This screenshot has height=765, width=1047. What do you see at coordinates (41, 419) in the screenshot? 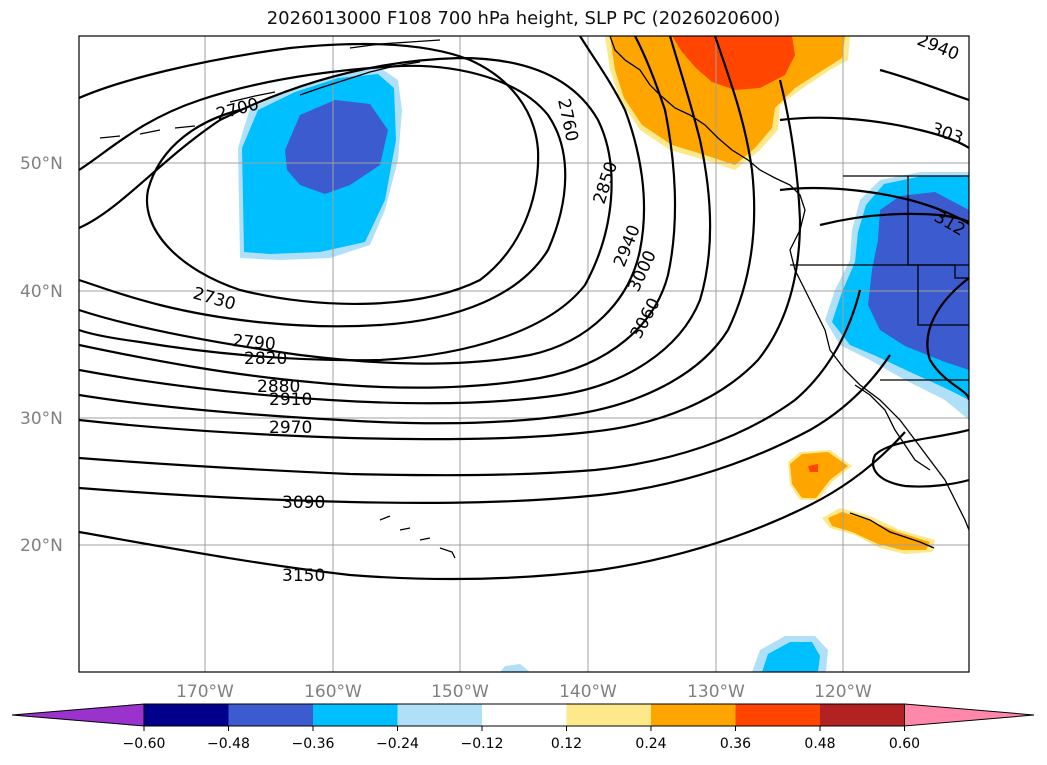
I see `lat-label: 30°N` at bounding box center [41, 419].